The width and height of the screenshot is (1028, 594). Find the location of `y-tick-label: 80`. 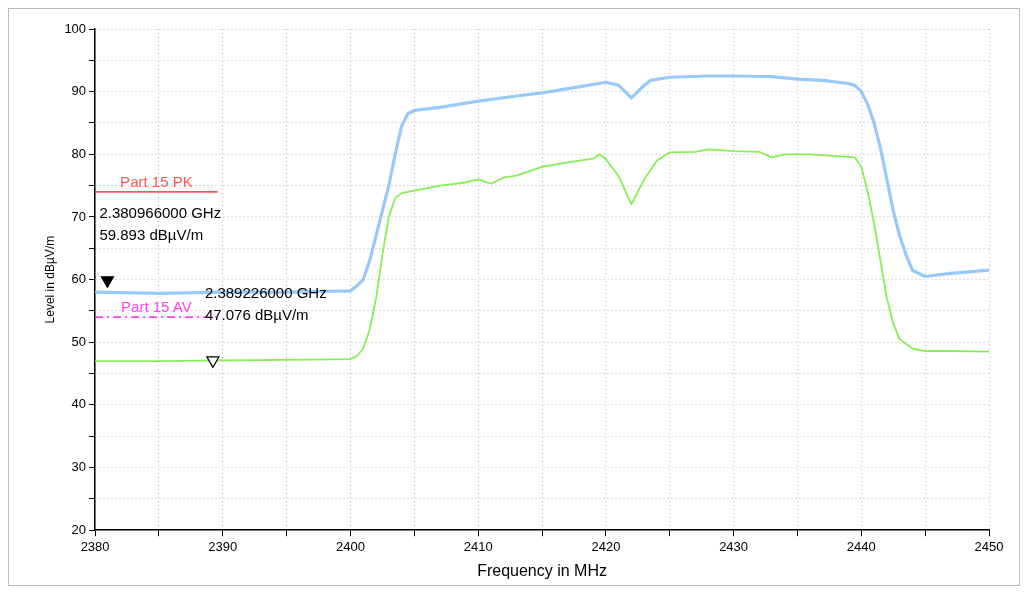

y-tick-label: 80 is located at coordinates (79, 153).